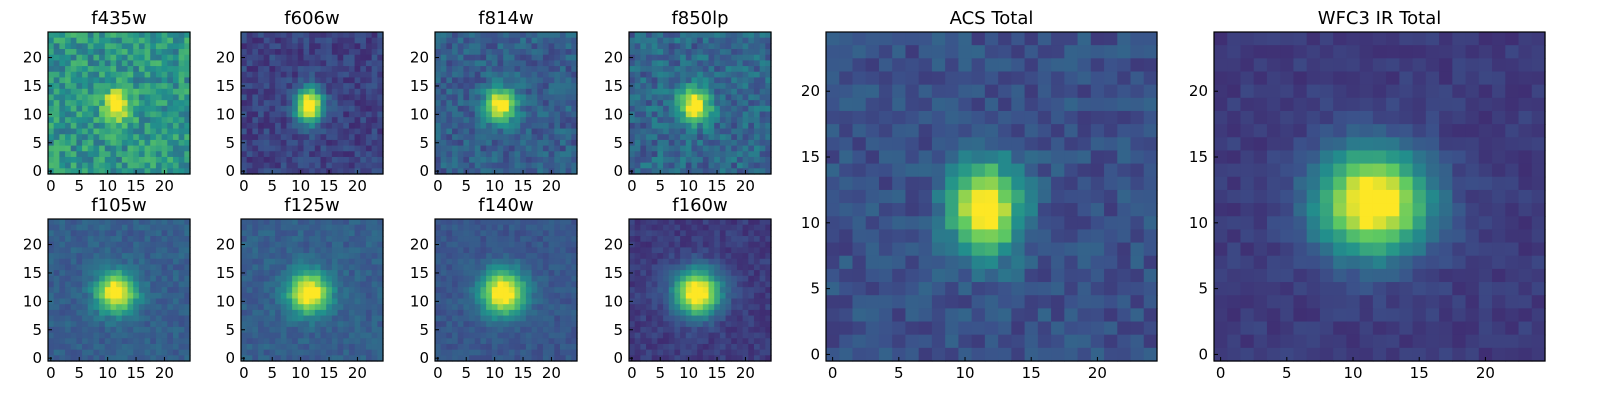 This screenshot has height=400, width=1600. I want to click on x-tick-label: 20, so click(164, 186).